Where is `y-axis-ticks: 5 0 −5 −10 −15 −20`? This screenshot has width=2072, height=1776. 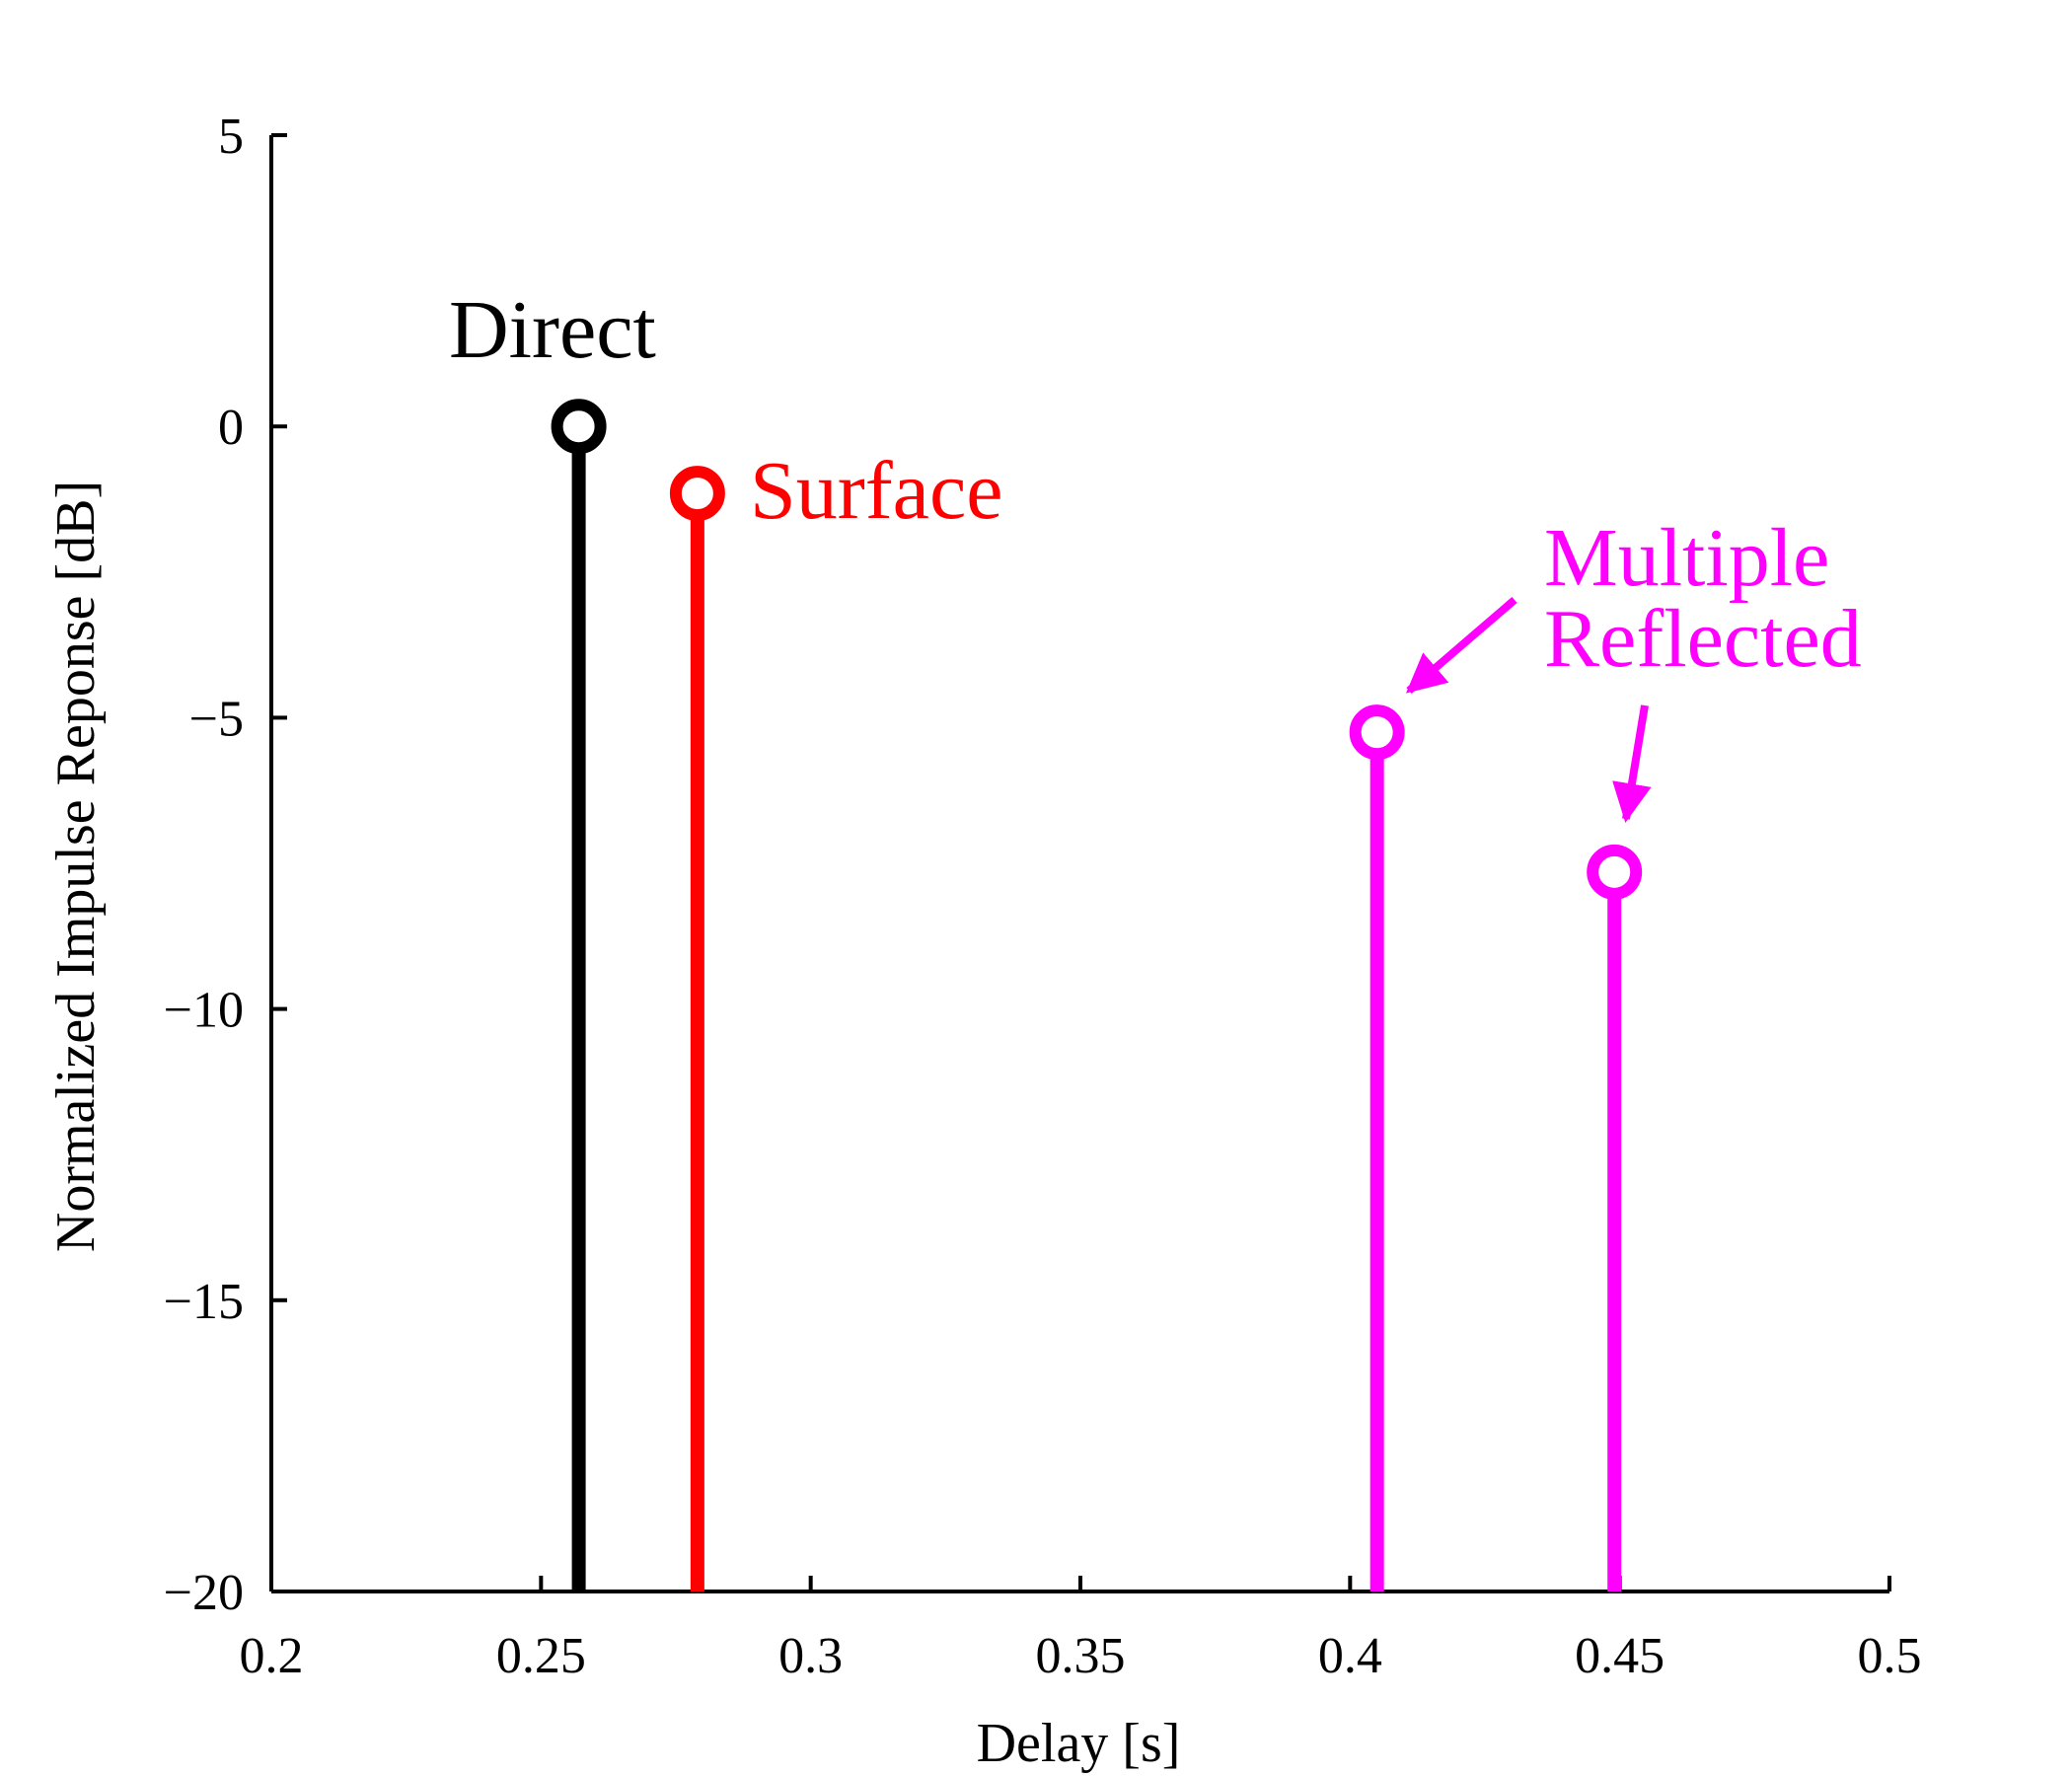
y-axis-ticks: 5 0 −5 −10 −15 −20 is located at coordinates (226, 865).